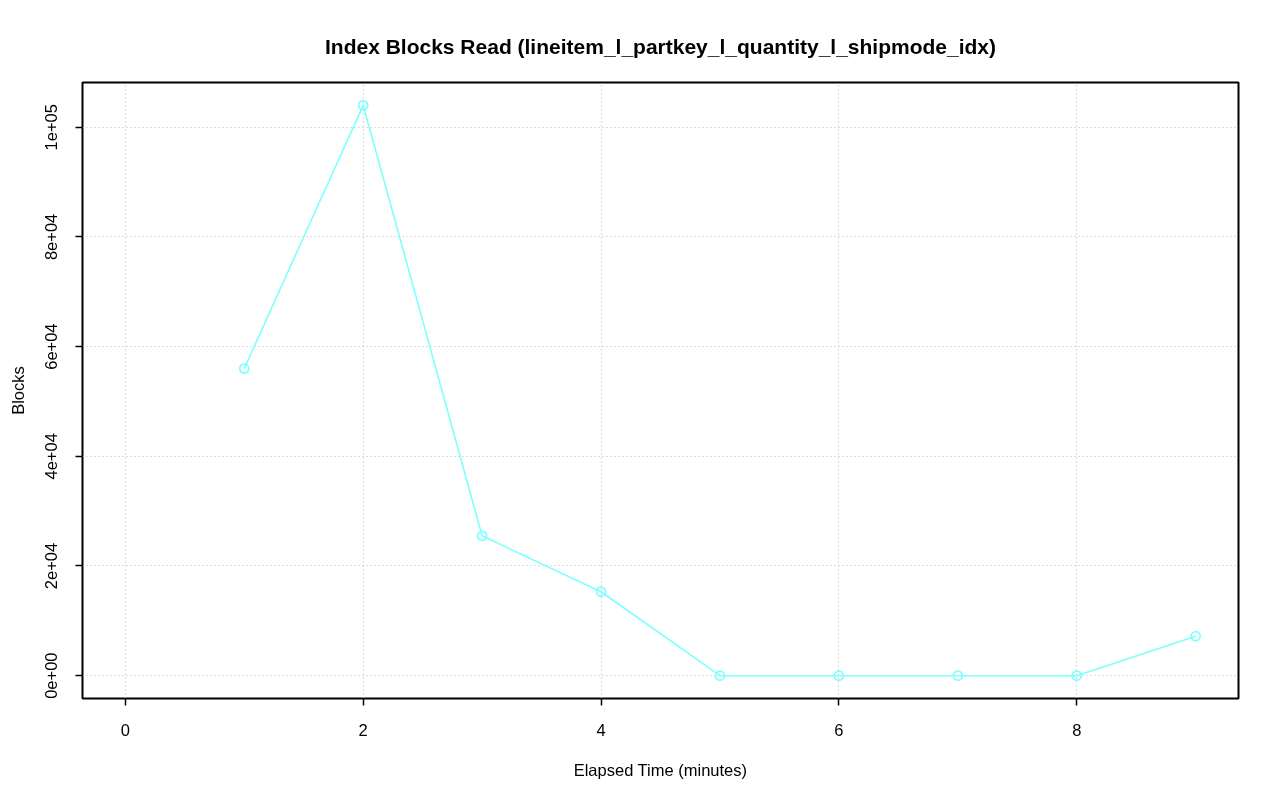 The image size is (1280, 801). What do you see at coordinates (601, 729) in the screenshot?
I see `x-tick-label: 4` at bounding box center [601, 729].